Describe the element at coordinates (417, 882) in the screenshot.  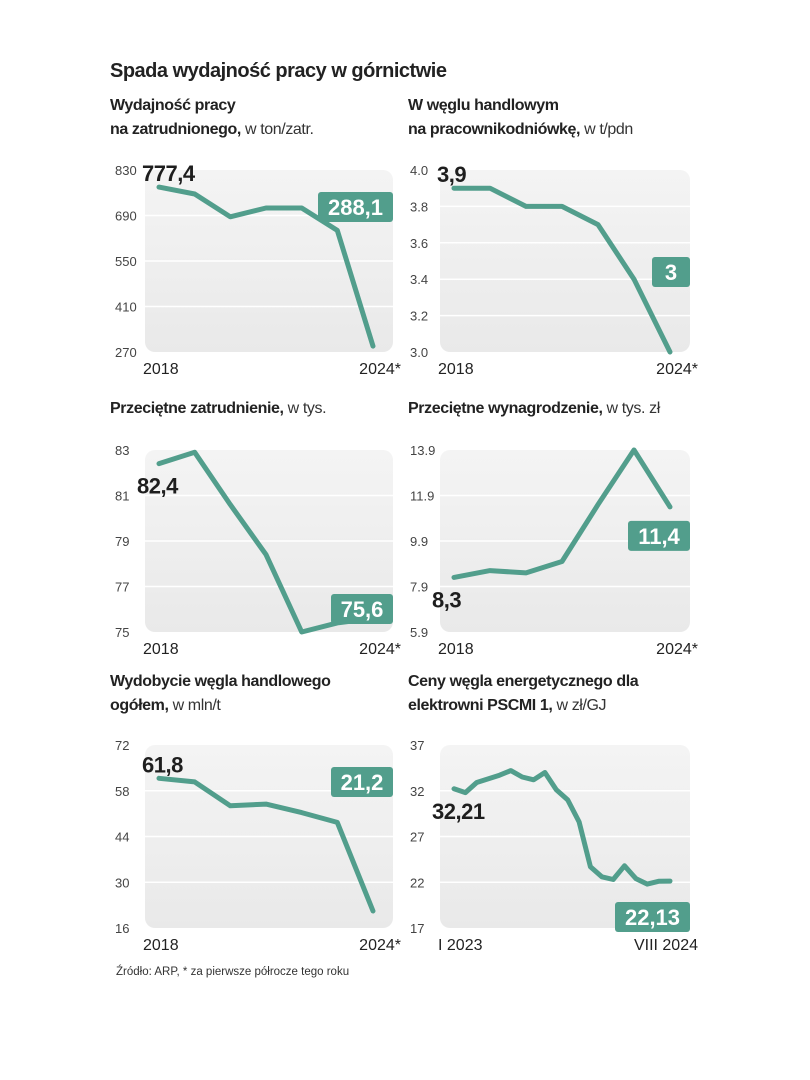
I see `y-tick-label: 22` at that location.